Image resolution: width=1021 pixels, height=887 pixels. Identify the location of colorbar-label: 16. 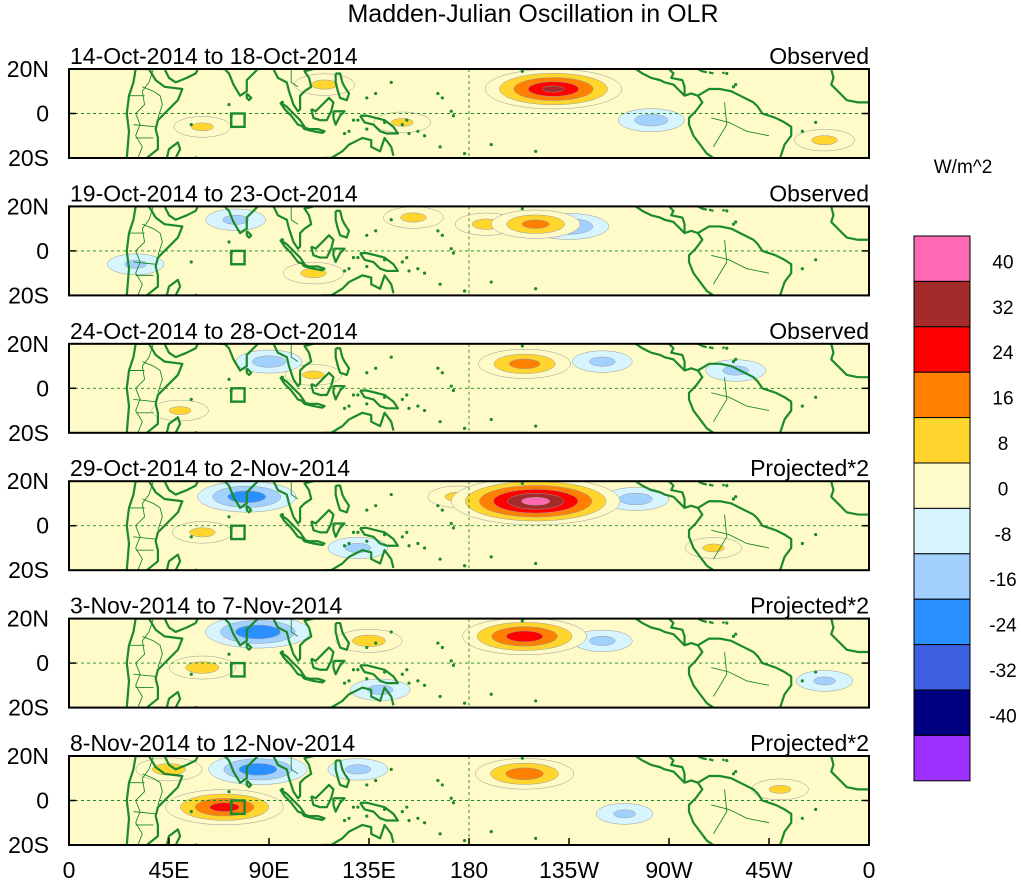
(1002, 399).